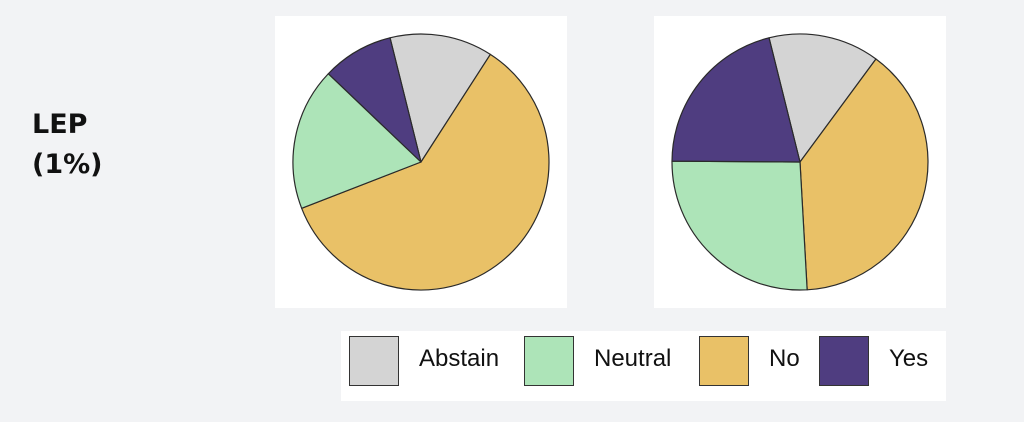 Image resolution: width=1024 pixels, height=422 pixels. Describe the element at coordinates (459, 358) in the screenshot. I see `legend-label-abstain: Abstain` at that location.